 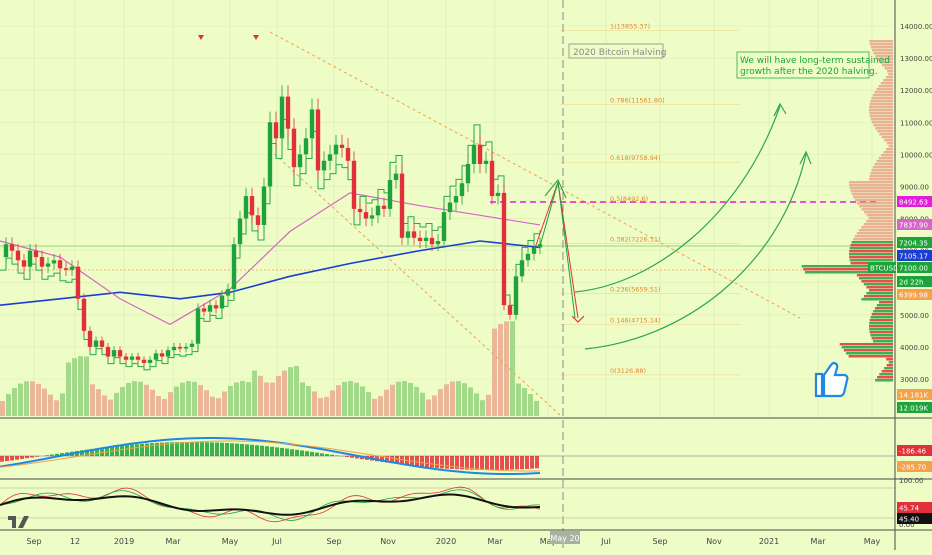 I want to click on time-tick-label: Jul, so click(x=276, y=541).